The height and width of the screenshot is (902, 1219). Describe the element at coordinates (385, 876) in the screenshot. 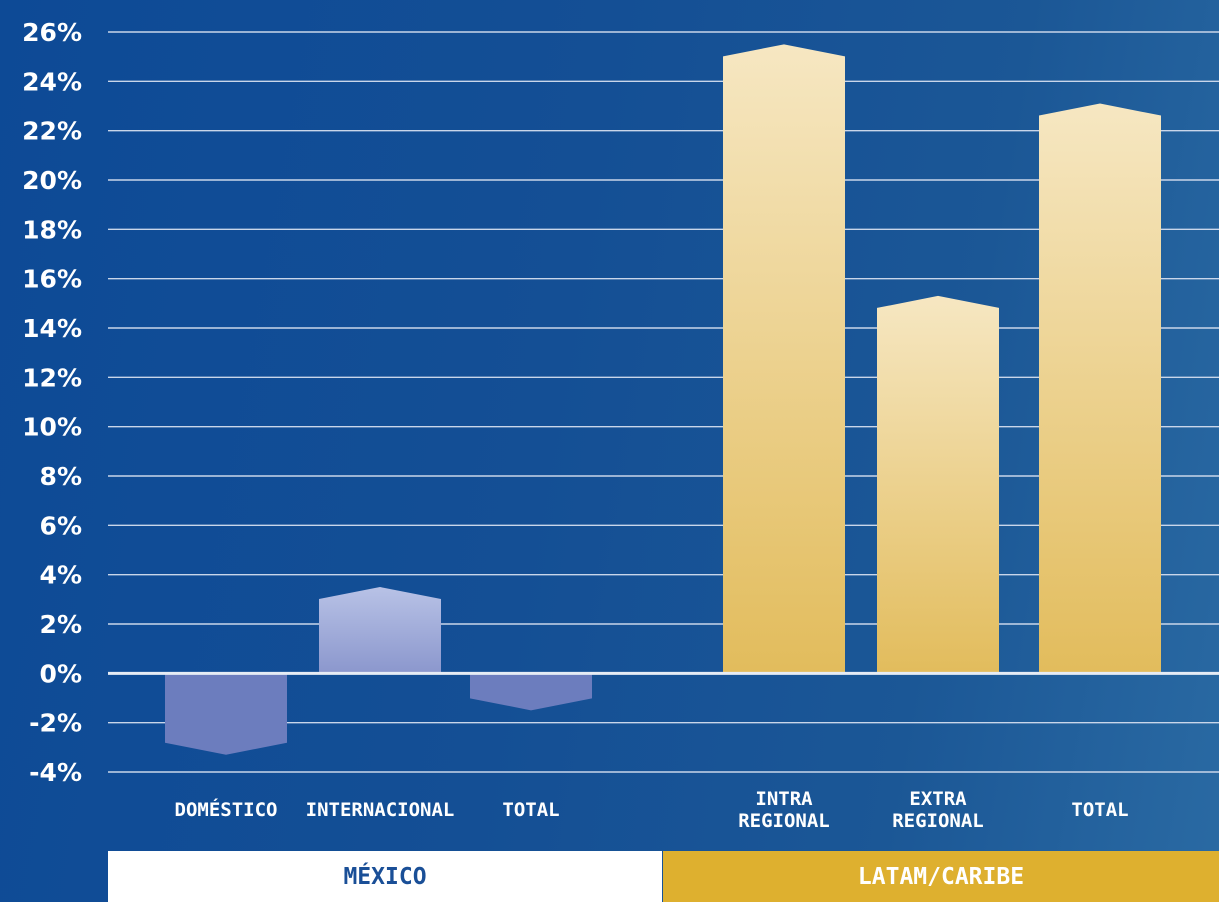

I see `group-label-mexico: MÉXICO` at that location.